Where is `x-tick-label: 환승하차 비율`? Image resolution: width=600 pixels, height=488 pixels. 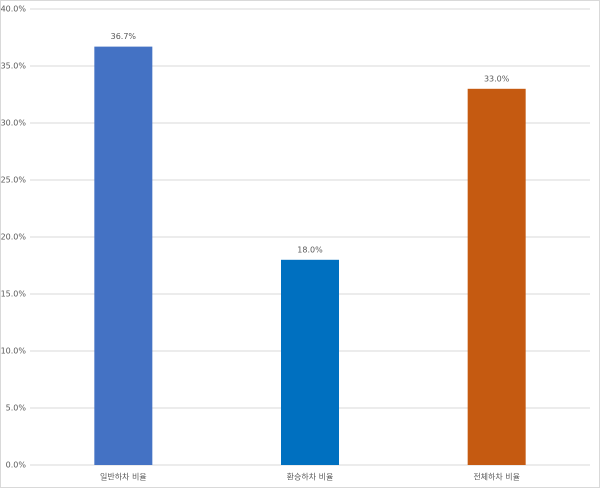
x-tick-label: 환승하차 비율 is located at coordinates (310, 477).